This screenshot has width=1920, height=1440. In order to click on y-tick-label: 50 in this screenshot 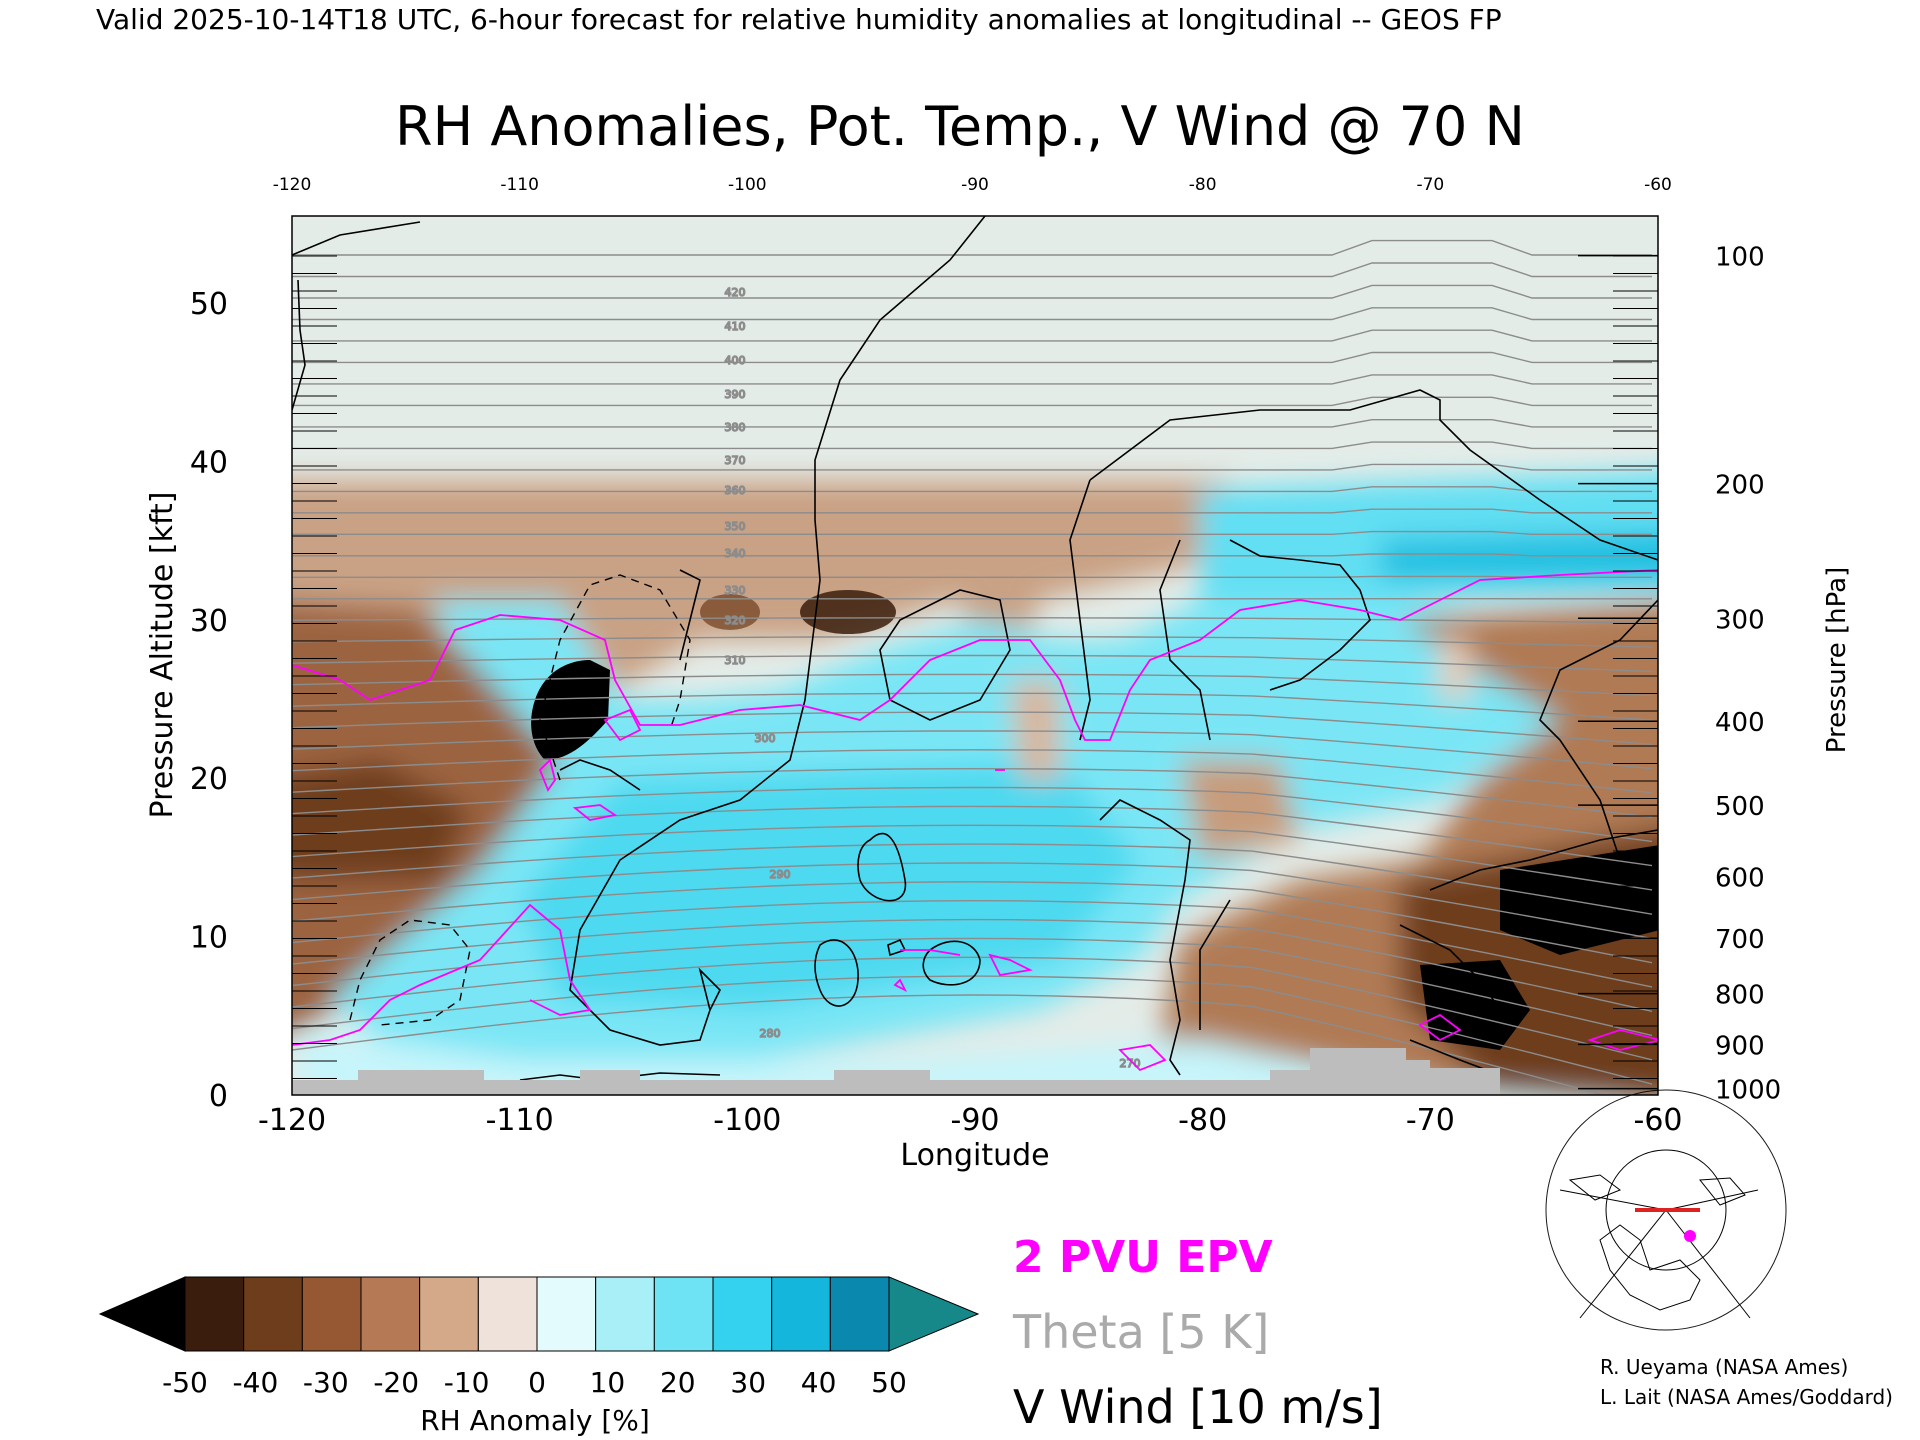, I will do `click(209, 304)`.